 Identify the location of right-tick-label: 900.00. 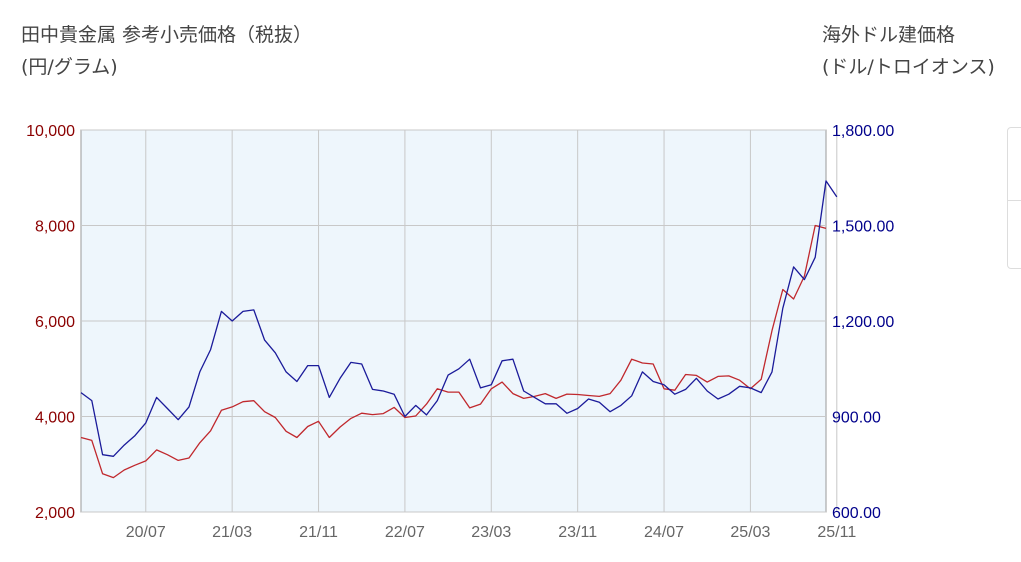
(856, 418).